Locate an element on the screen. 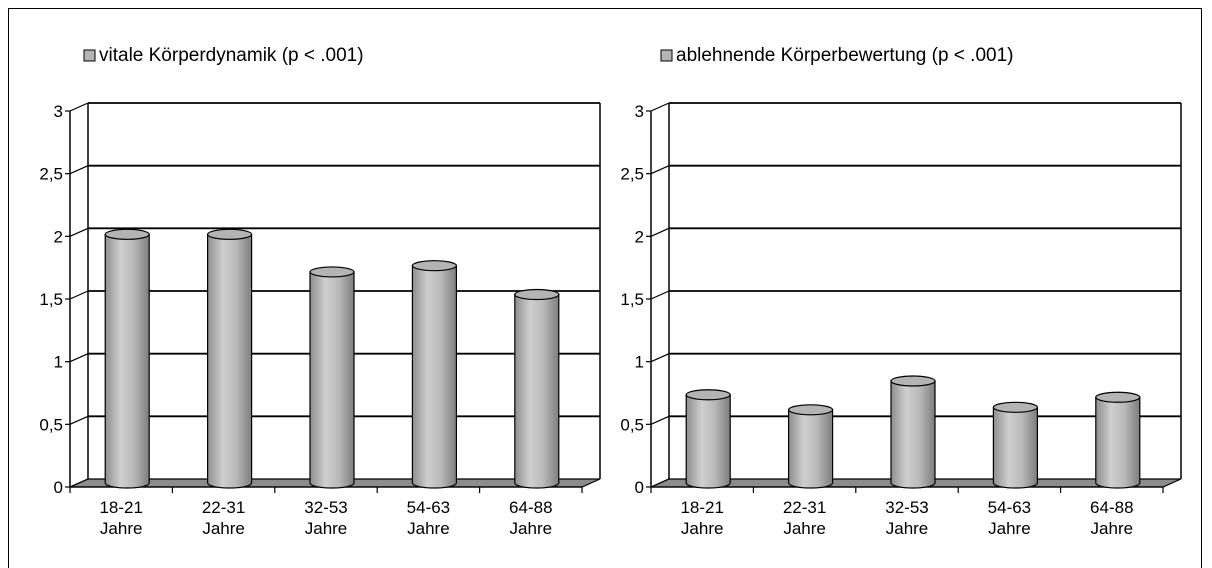 The height and width of the screenshot is (568, 1212). legend-label: ablehnende Körperbewertung (p < .001) is located at coordinates (845, 55).